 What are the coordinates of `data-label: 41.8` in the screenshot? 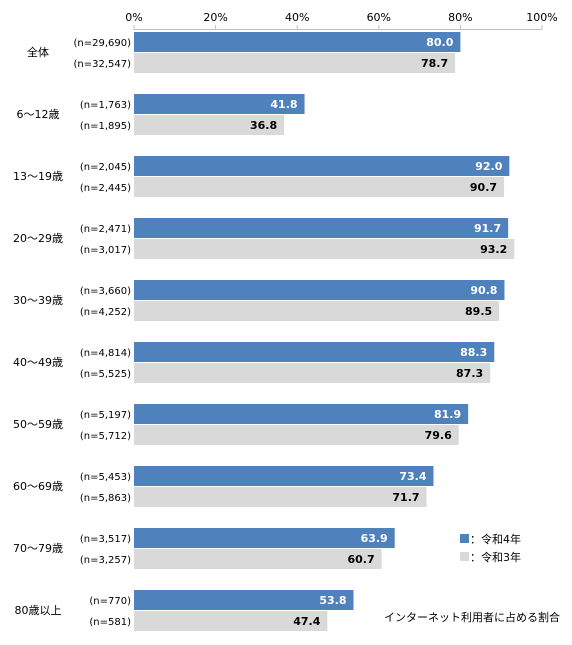 It's located at (283, 104).